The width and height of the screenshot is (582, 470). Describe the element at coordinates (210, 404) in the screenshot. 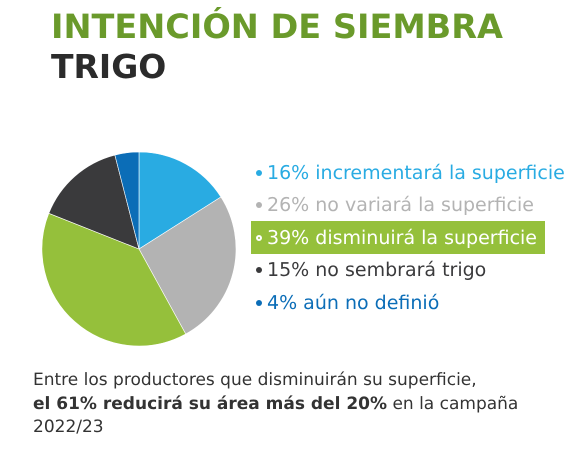

I see `text: el 61% reducirá su área más del 20%` at that location.